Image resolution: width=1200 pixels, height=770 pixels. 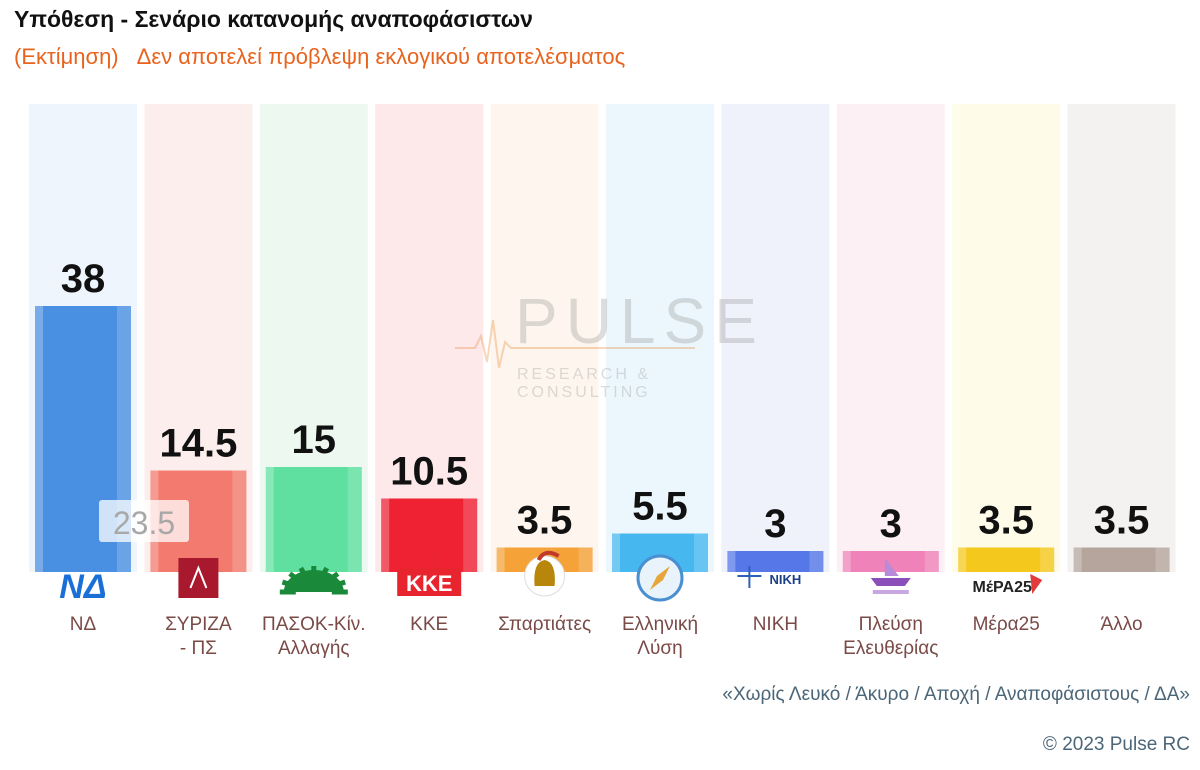 I want to click on data-label: 38, so click(x=83, y=279).